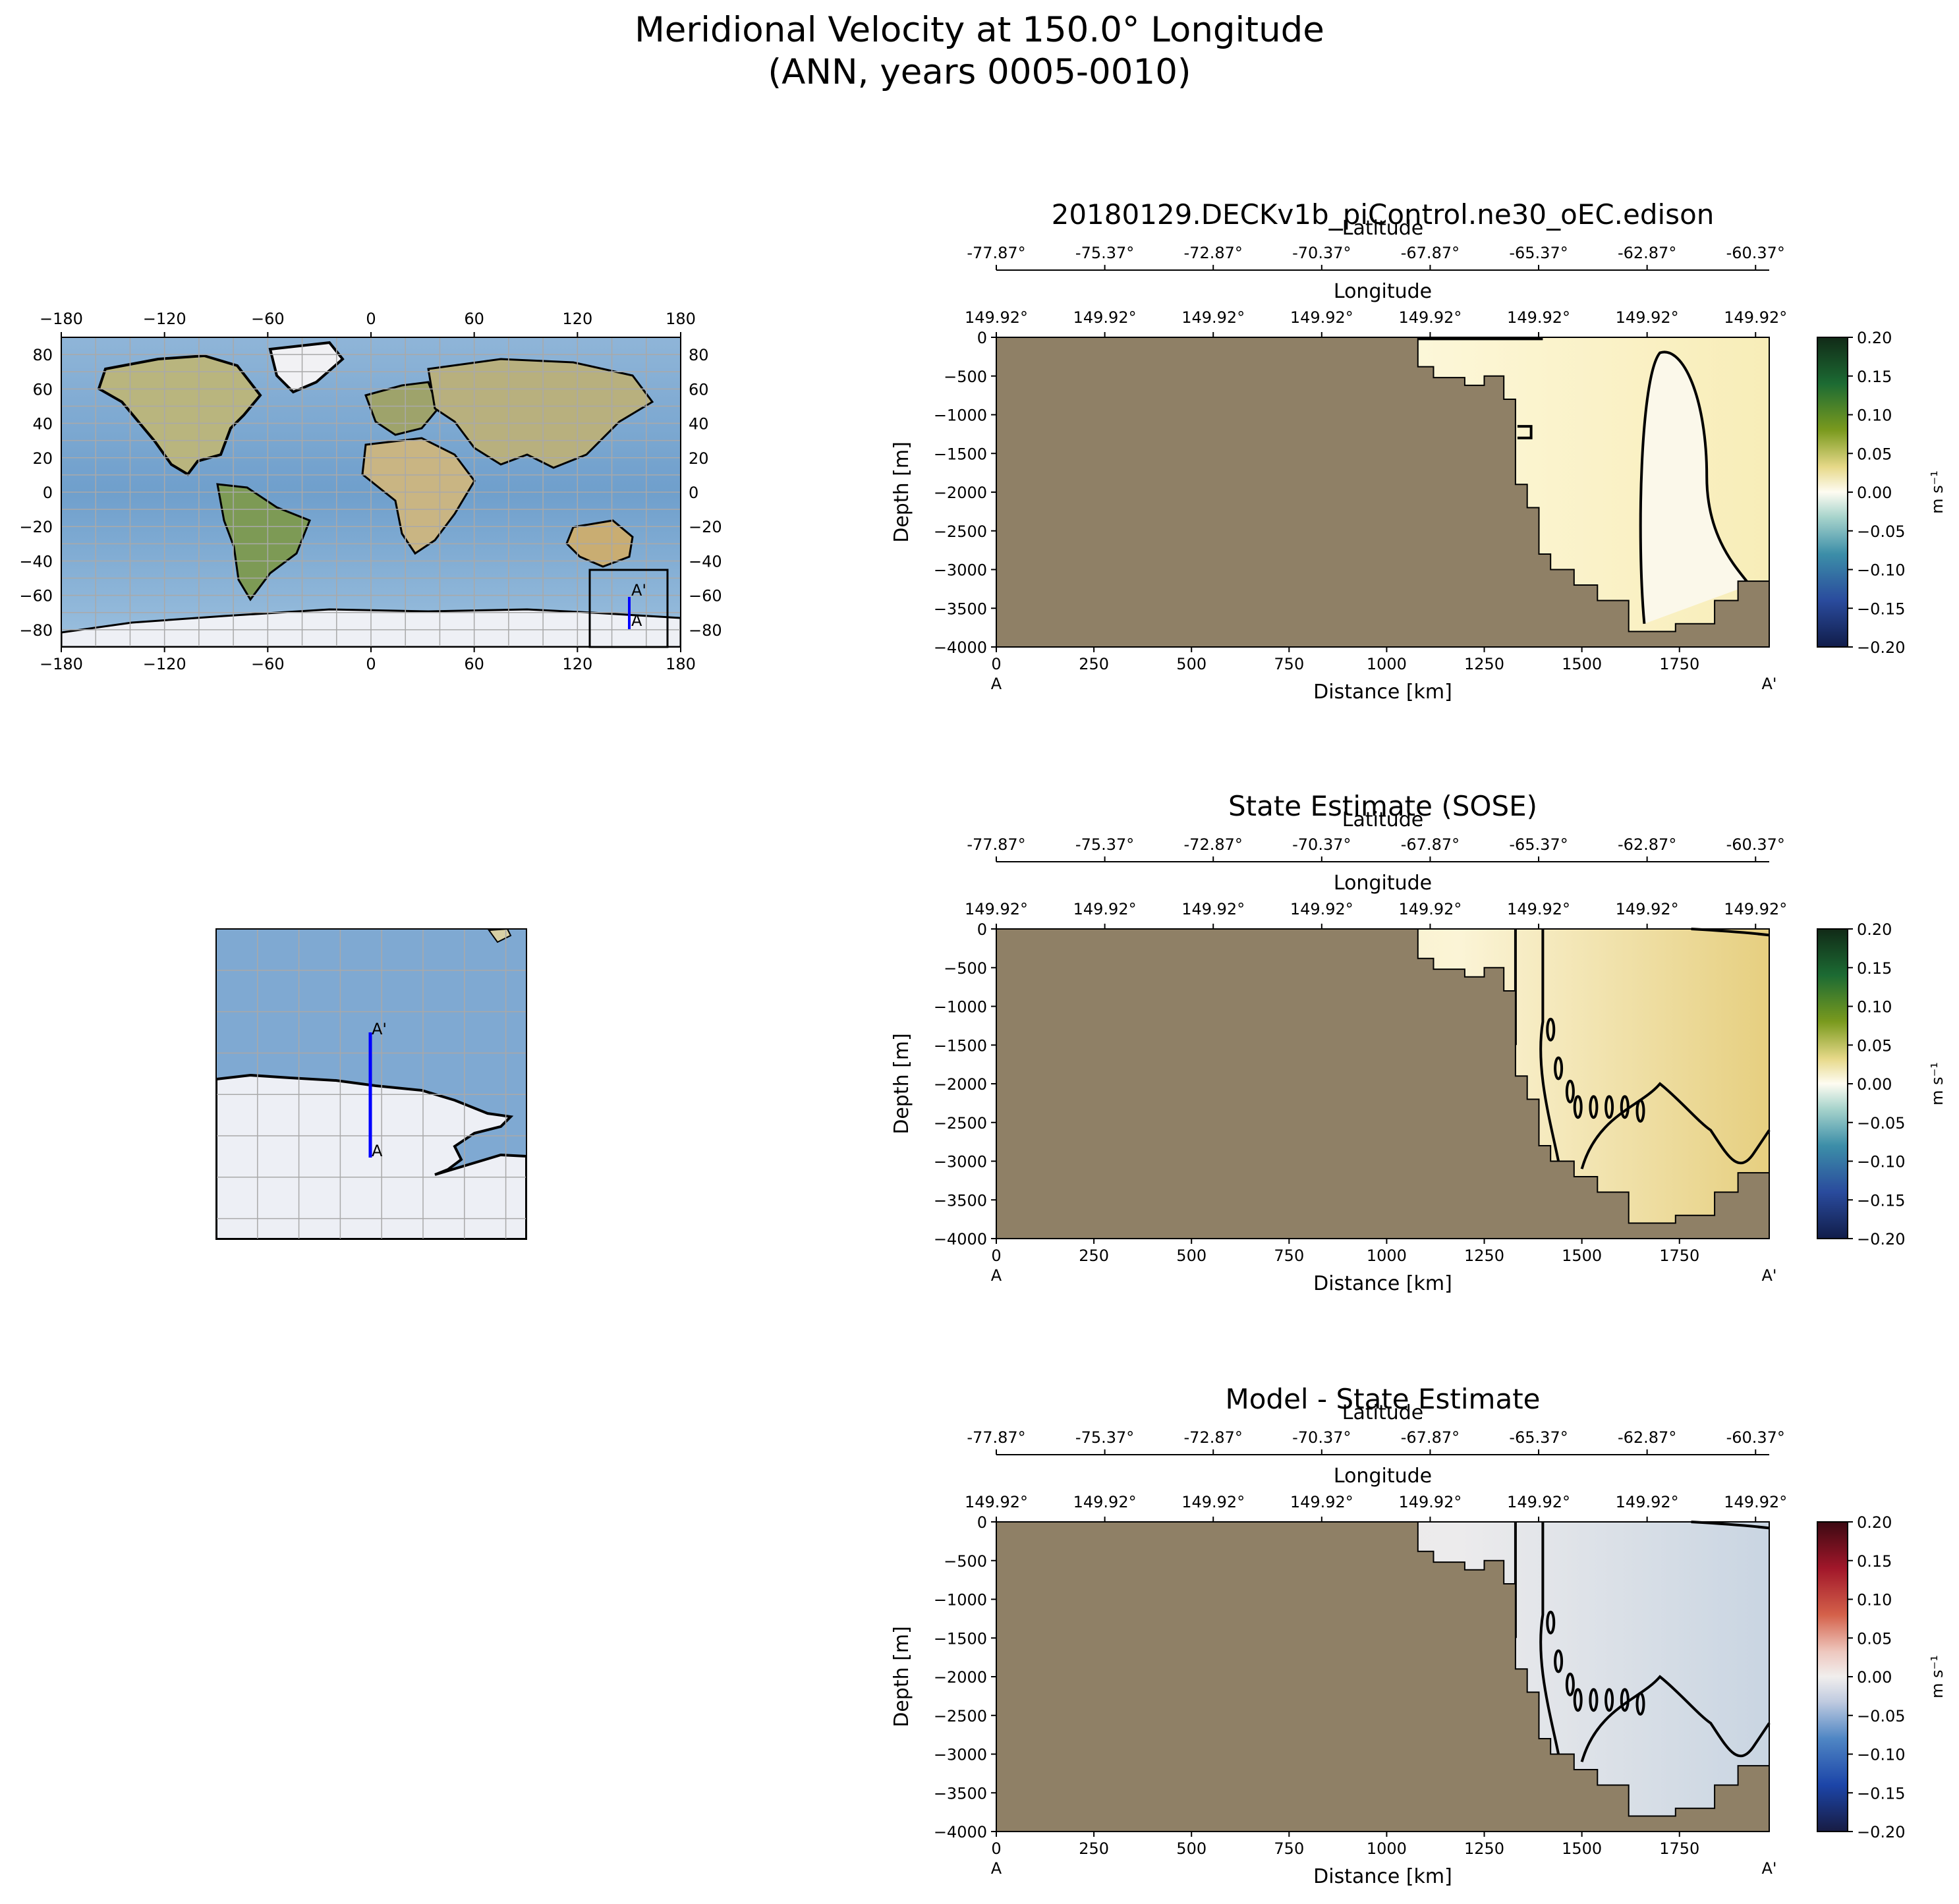 The width and height of the screenshot is (1959, 1904). I want to click on y-tick-label: 0, so click(982, 1522).